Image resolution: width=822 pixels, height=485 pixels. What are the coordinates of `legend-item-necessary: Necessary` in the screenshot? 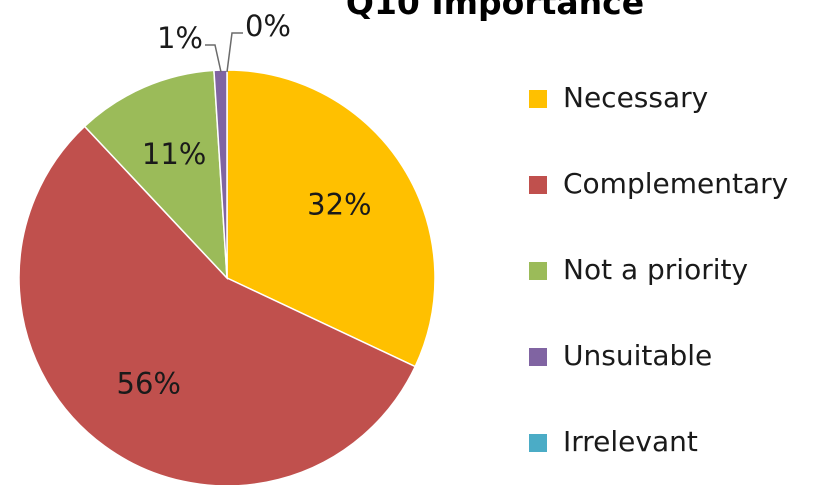 It's located at (618, 97).